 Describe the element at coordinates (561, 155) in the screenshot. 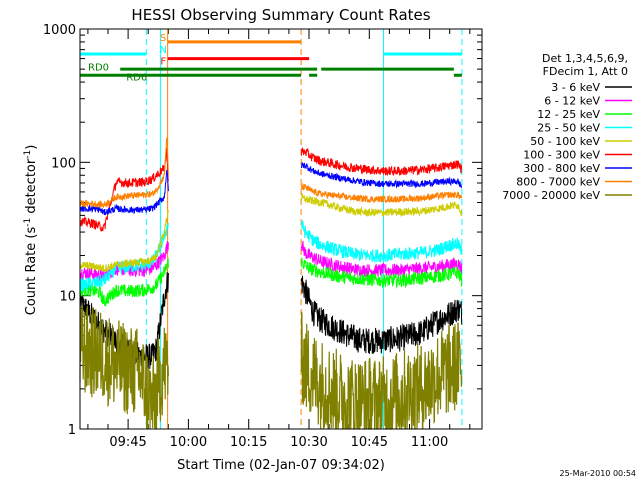

I see `legend-entry-label: 100 - 300 keV` at that location.